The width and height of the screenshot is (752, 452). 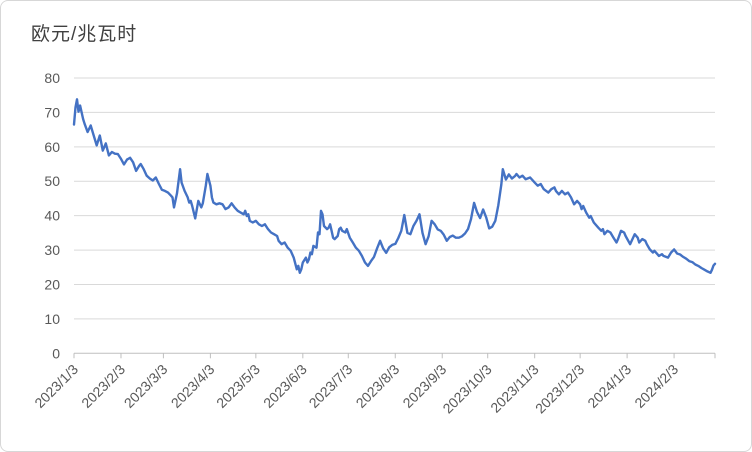 What do you see at coordinates (84, 34) in the screenshot?
I see `chart-title: 欧元/兆瓦时` at bounding box center [84, 34].